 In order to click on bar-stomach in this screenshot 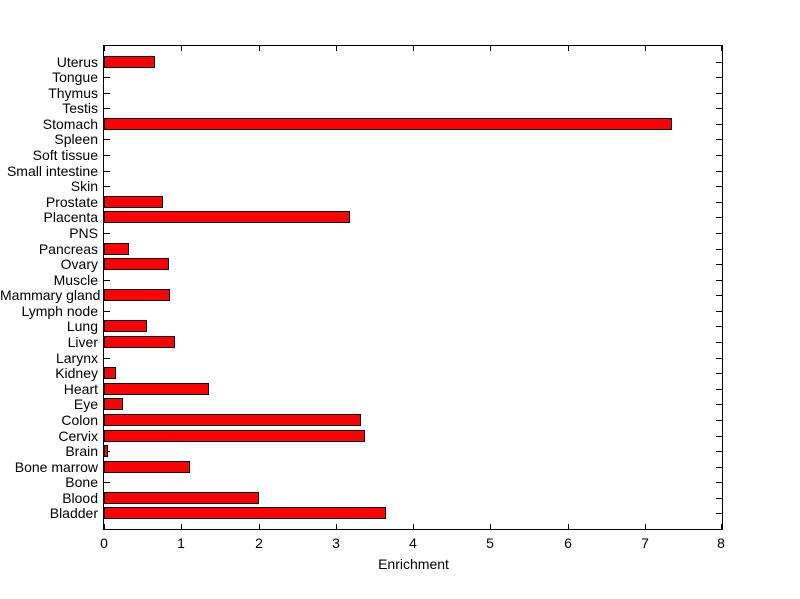, I will do `click(388, 124)`.